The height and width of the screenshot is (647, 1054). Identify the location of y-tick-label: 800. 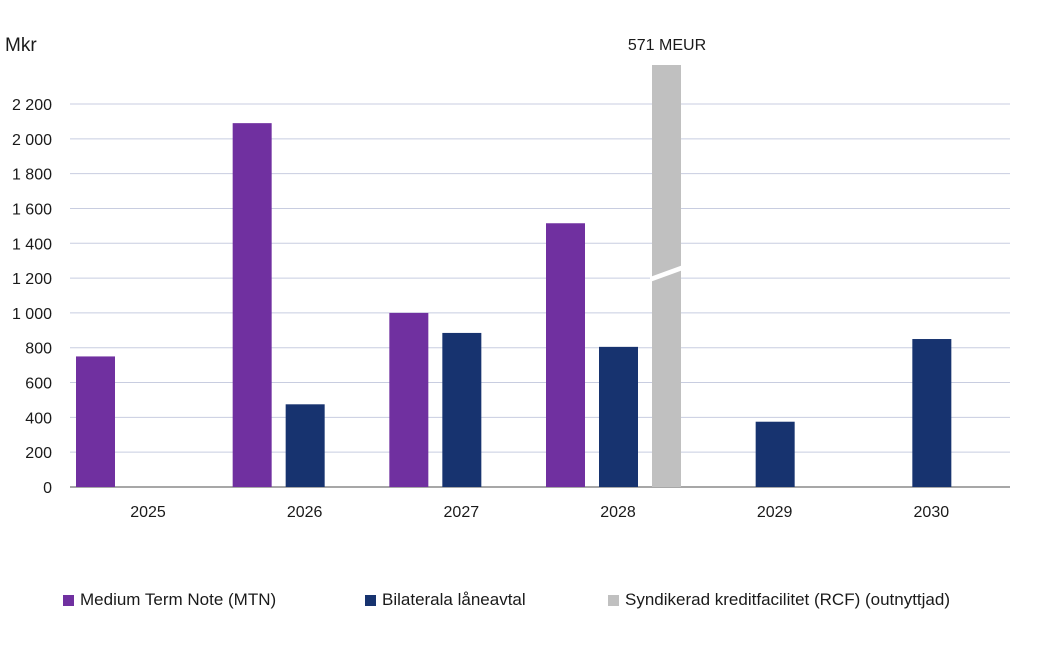
(38, 349).